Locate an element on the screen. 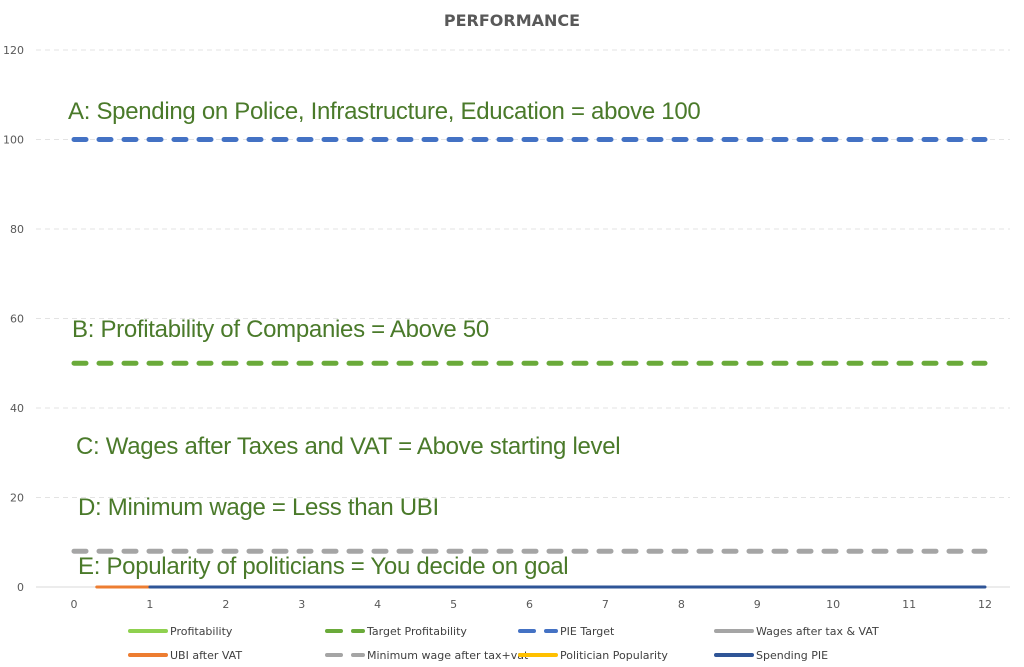 This screenshot has width=1024, height=667. x-tick-label: 1 is located at coordinates (149, 604).